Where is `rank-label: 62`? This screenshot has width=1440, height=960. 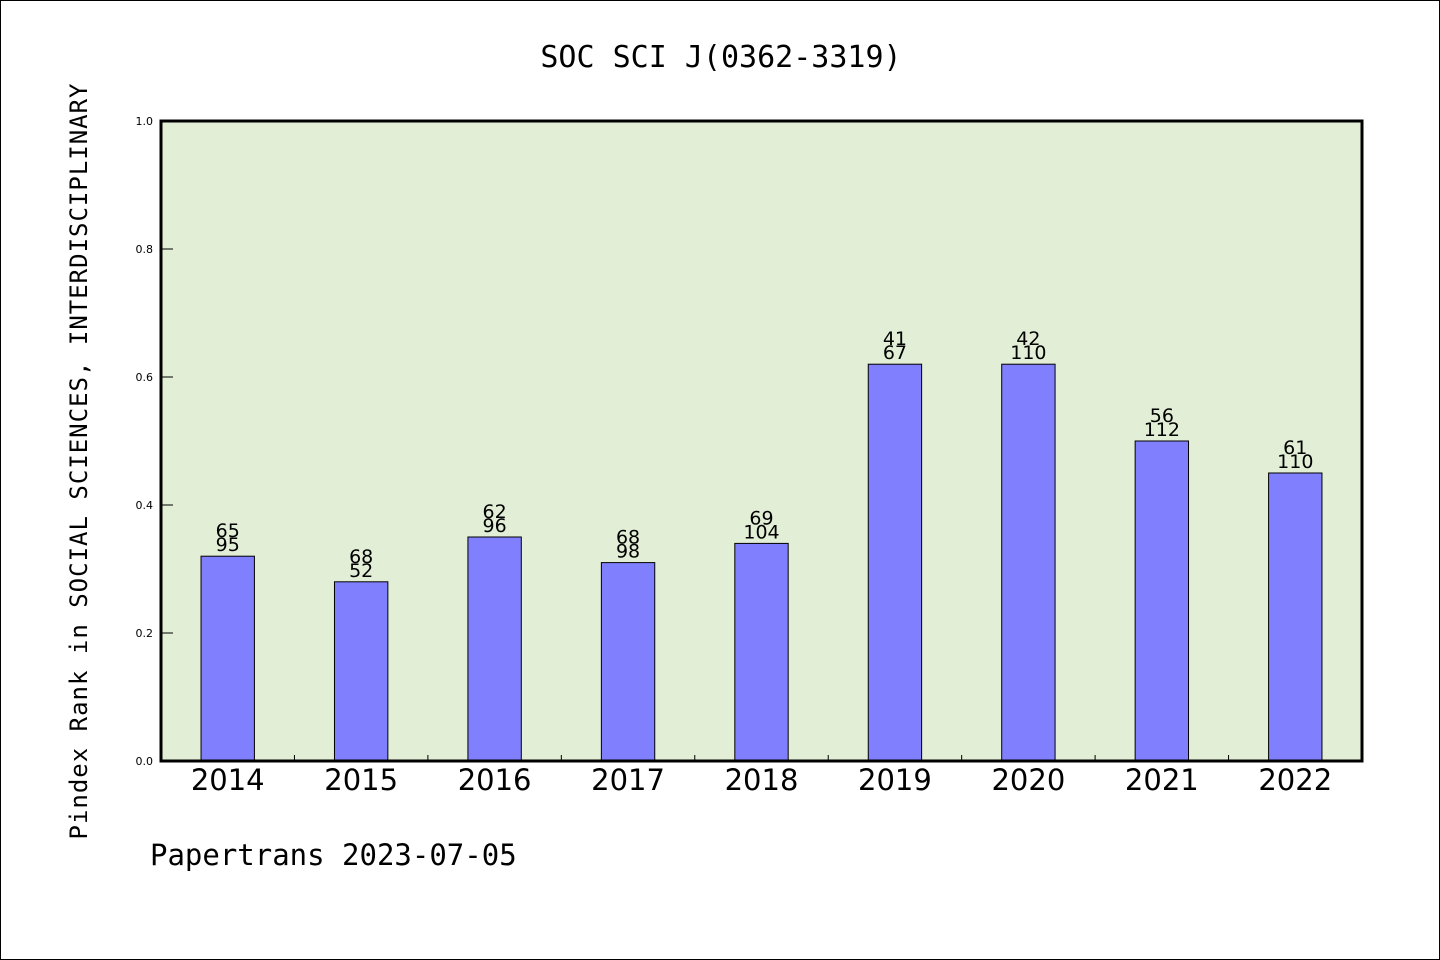
rank-label: 62 is located at coordinates (495, 512).